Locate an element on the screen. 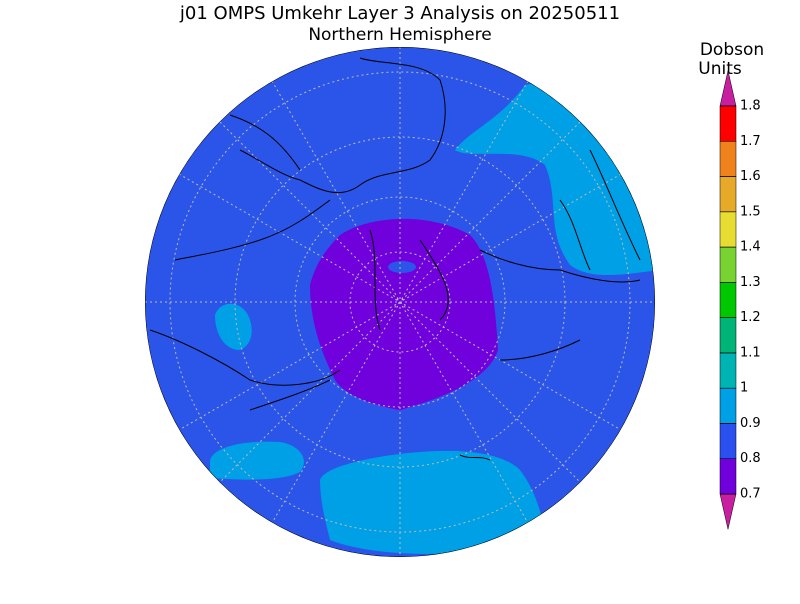 This screenshot has width=800, height=604. units-label: Units is located at coordinates (720, 69).